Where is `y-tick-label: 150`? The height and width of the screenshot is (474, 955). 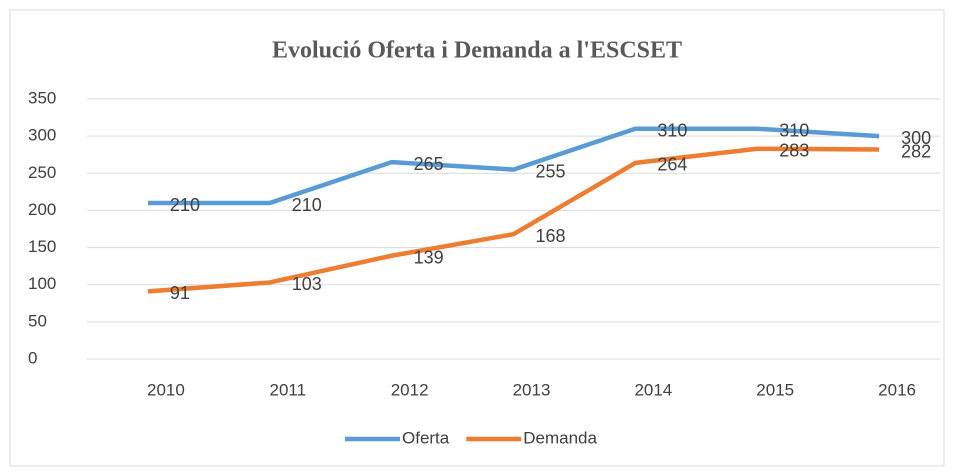
y-tick-label: 150 is located at coordinates (42, 246).